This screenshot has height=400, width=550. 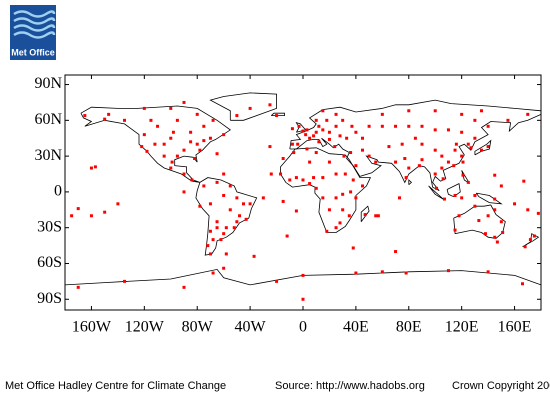 What do you see at coordinates (501, 386) in the screenshot?
I see `footer-right: Crown Copyright 2007` at bounding box center [501, 386].